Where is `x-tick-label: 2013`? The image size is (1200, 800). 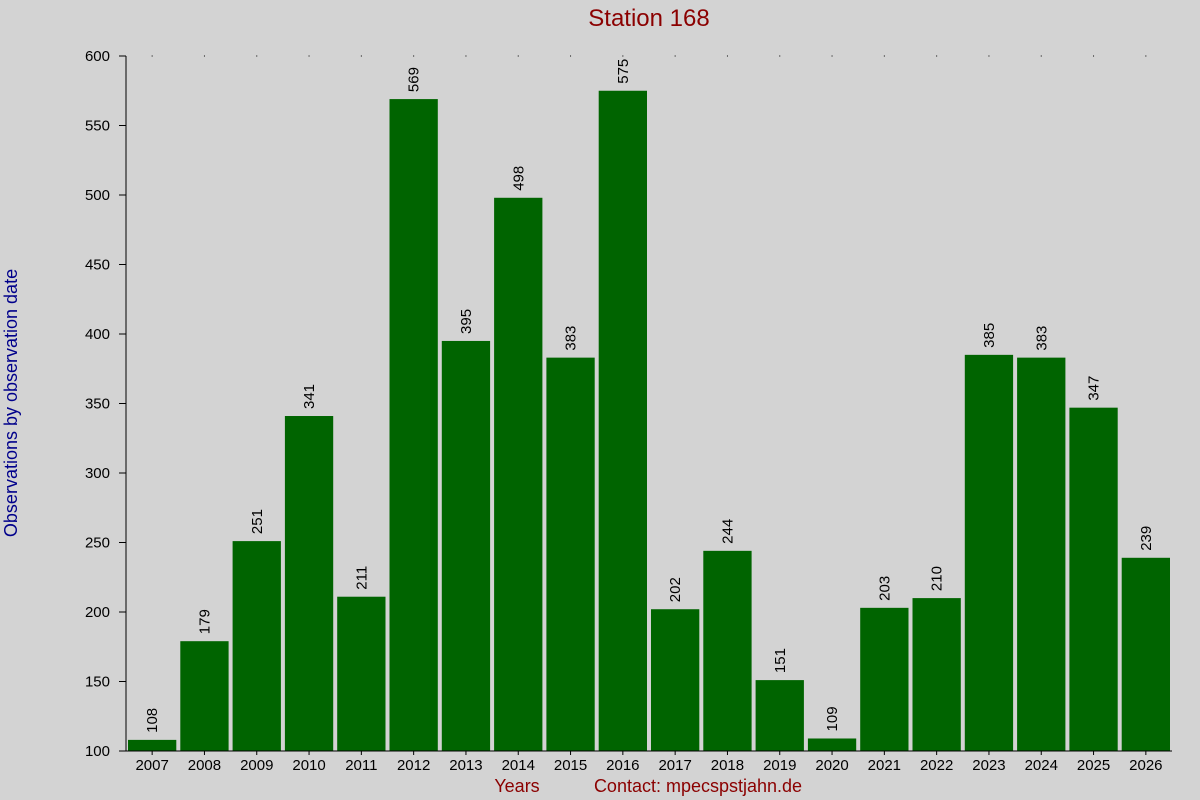
x-tick-label: 2013 is located at coordinates (465, 765).